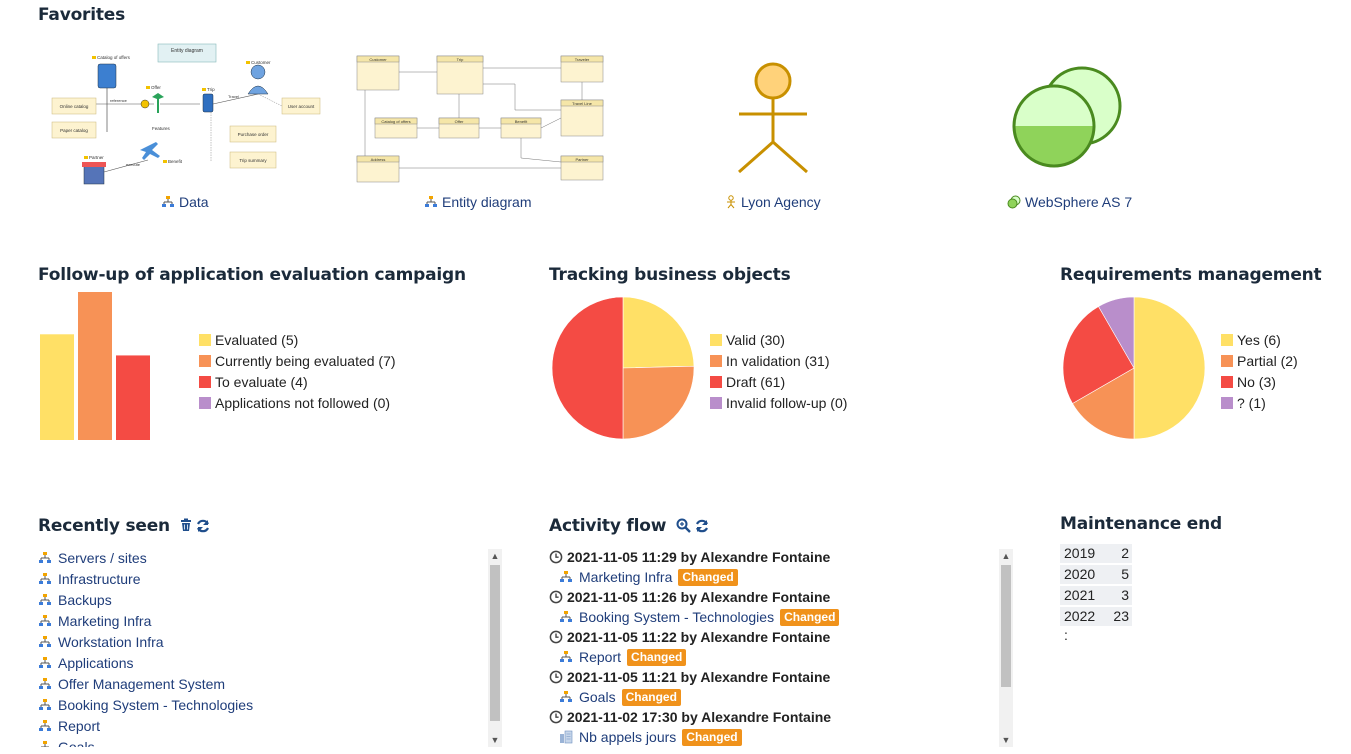 This screenshot has width=1351, height=754. Describe the element at coordinates (260, 704) in the screenshot. I see `list-item: Booking System - Technologies` at that location.